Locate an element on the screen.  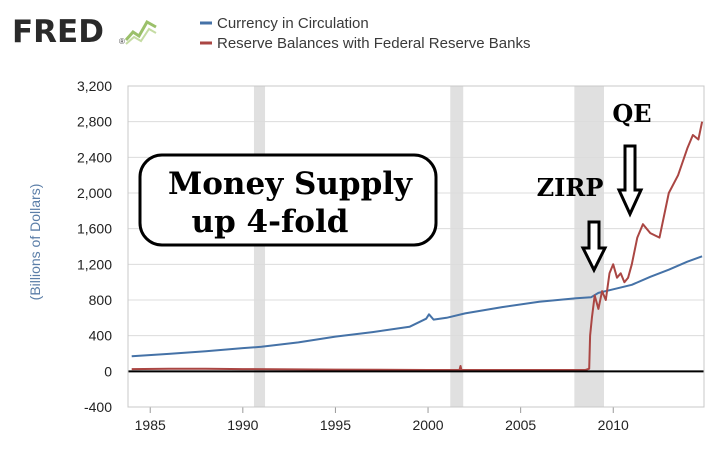
fred-logo: FRED ® is located at coordinates (84, 32).